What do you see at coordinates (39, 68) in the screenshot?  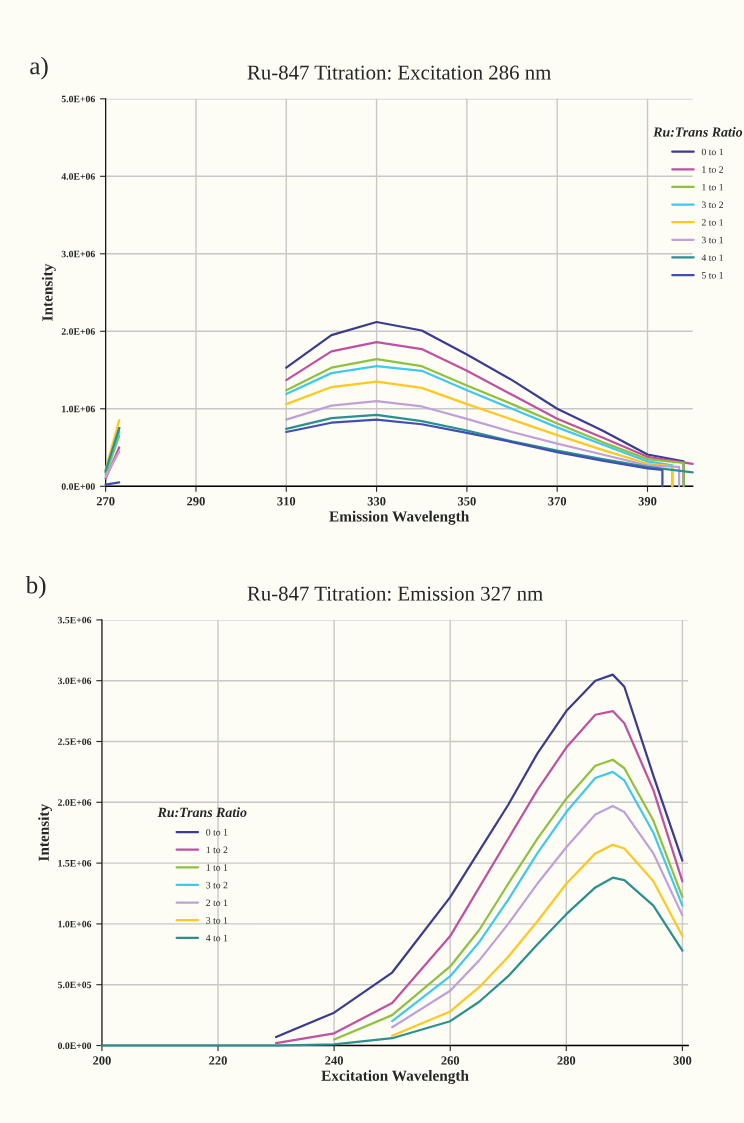 I see `text: a)` at bounding box center [39, 68].